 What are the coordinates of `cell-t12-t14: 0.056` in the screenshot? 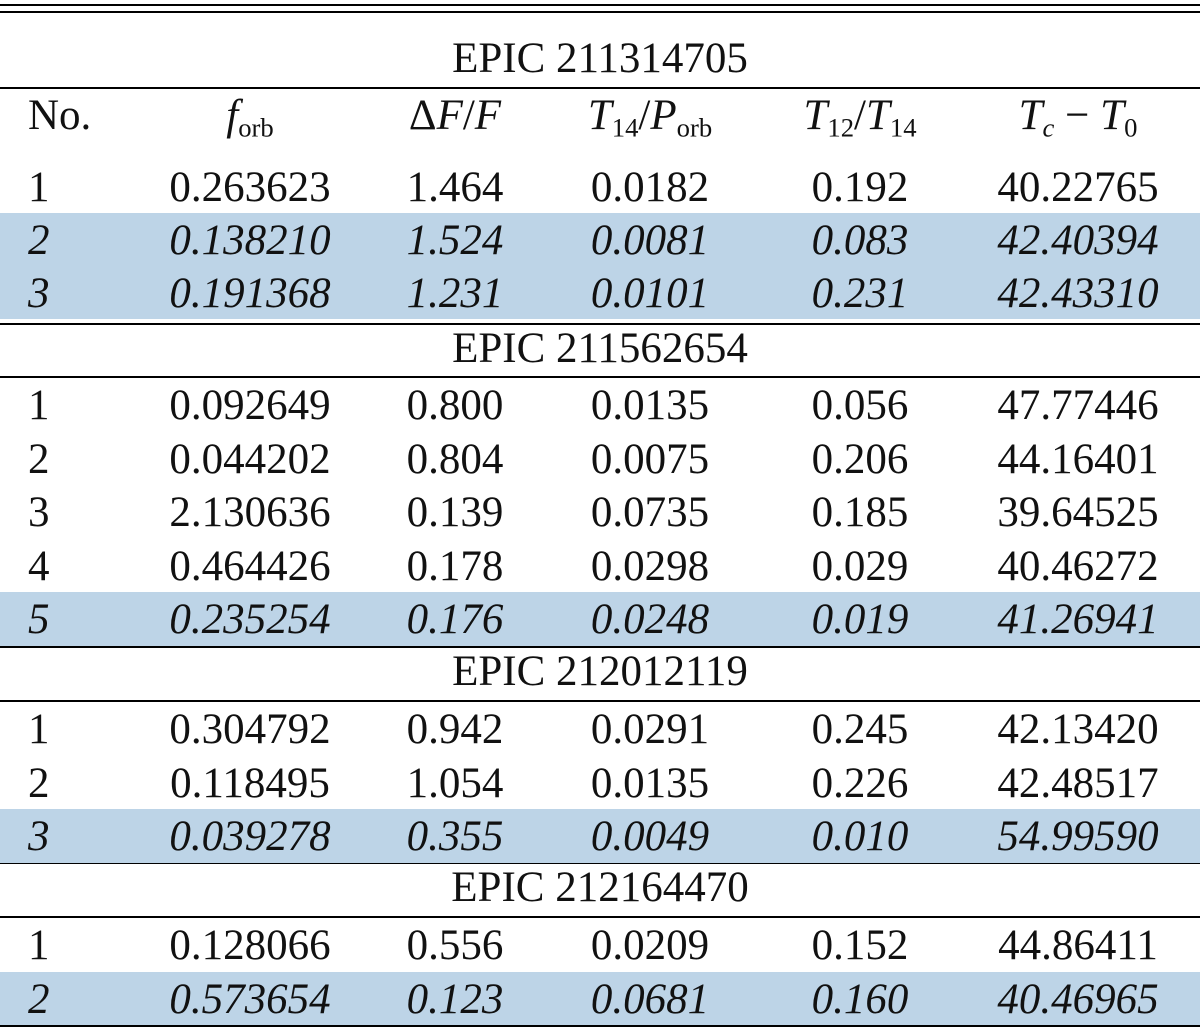 It's located at (860, 405).